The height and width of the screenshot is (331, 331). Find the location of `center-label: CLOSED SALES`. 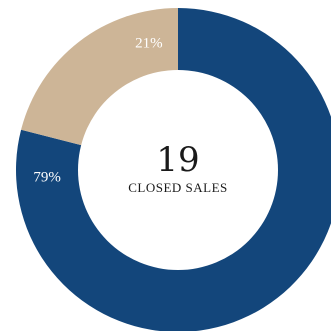

center-label: CLOSED SALES is located at coordinates (178, 187).